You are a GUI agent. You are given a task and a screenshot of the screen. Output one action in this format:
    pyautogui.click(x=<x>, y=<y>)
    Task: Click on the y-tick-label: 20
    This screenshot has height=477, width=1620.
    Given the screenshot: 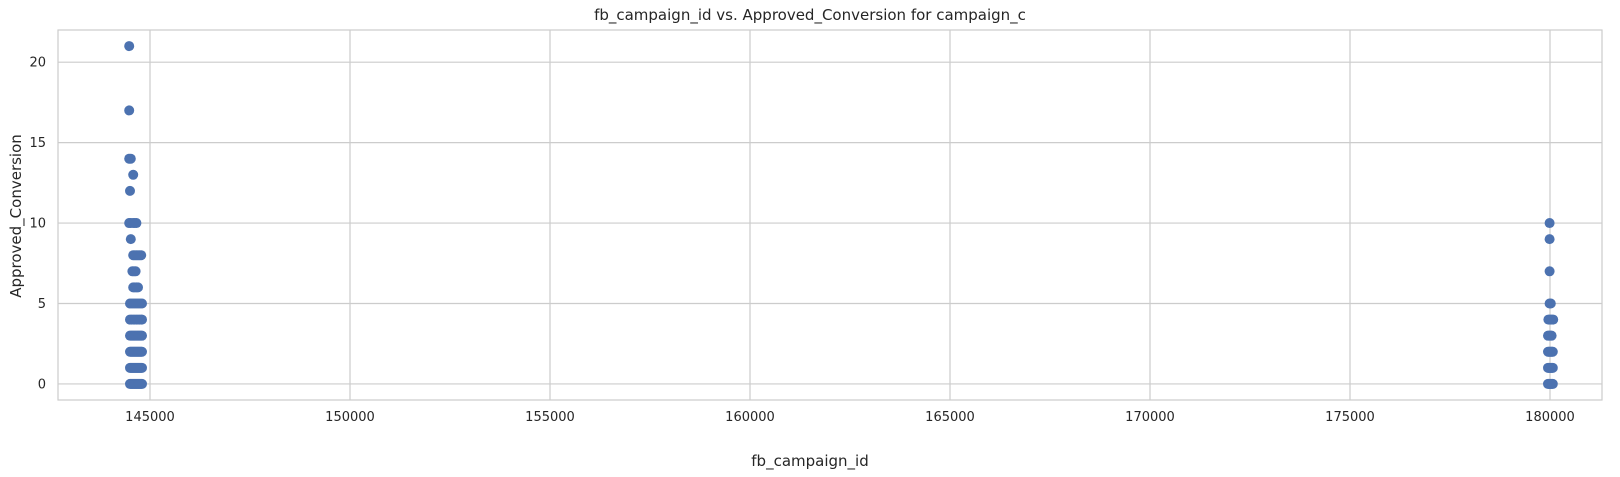 What is the action you would take?
    pyautogui.click(x=37, y=63)
    